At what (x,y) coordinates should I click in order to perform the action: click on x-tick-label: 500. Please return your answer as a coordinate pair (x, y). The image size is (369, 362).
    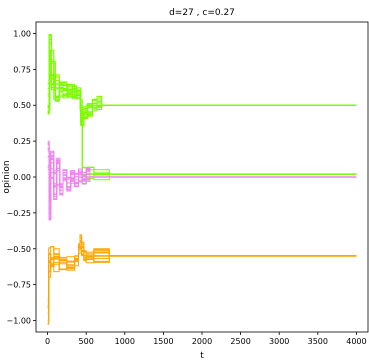
    Looking at the image, I should click on (86, 341).